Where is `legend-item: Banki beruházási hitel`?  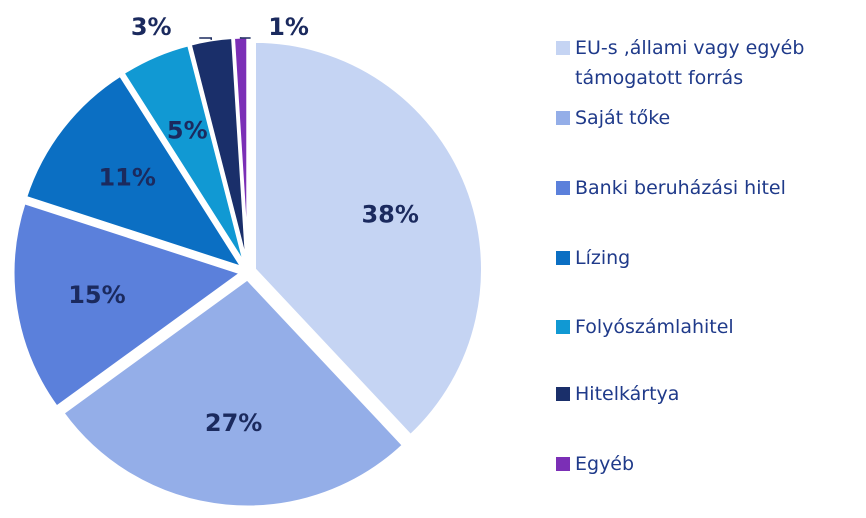 legend-item: Banki beruházási hitel is located at coordinates (705, 188).